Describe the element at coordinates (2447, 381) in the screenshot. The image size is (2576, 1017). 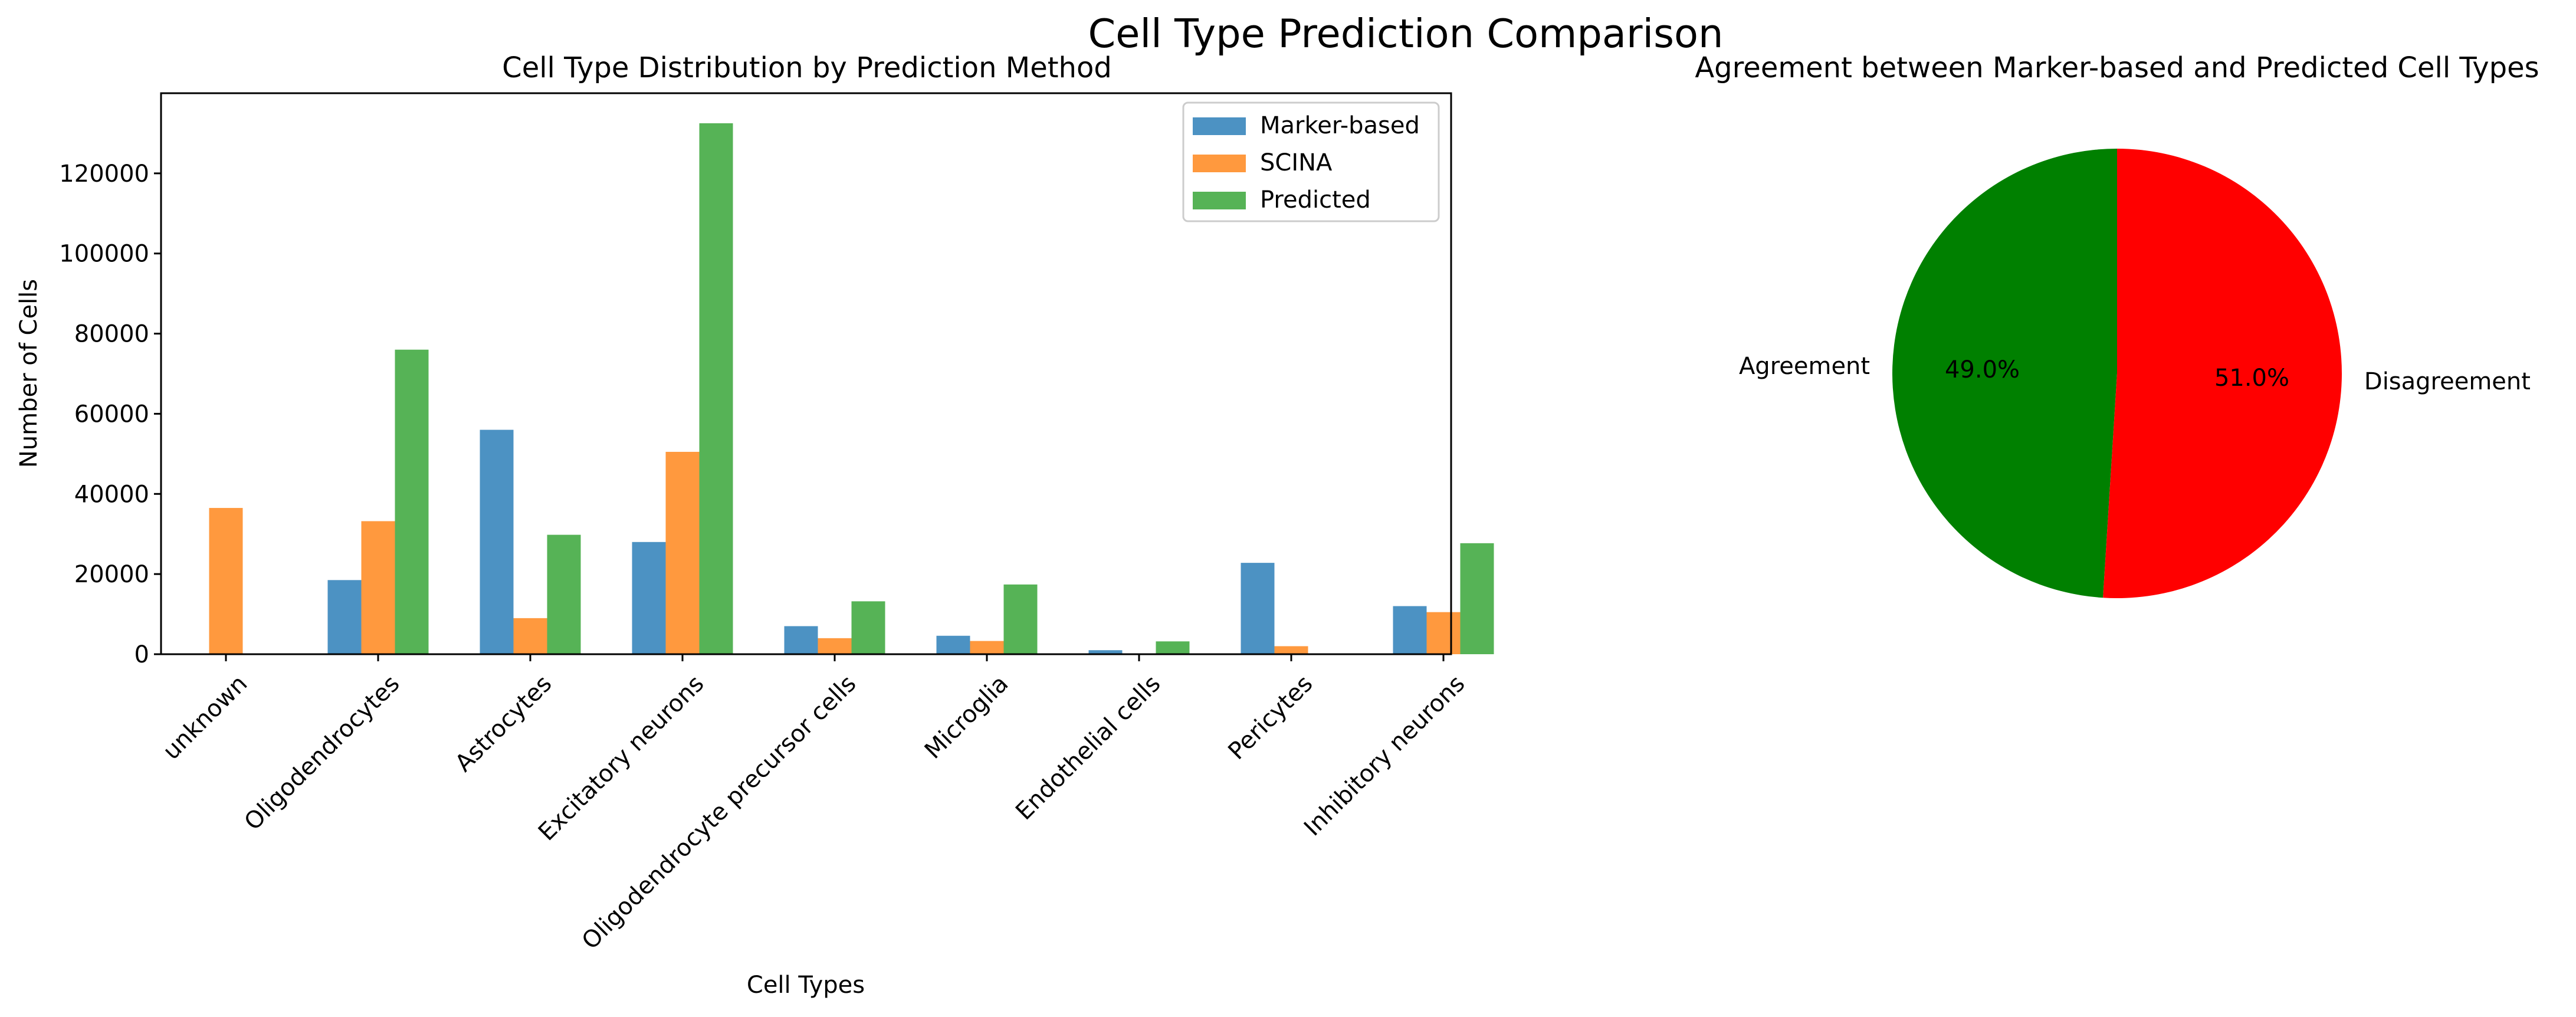
I see `pie-label-disagreement: Disagreement` at that location.